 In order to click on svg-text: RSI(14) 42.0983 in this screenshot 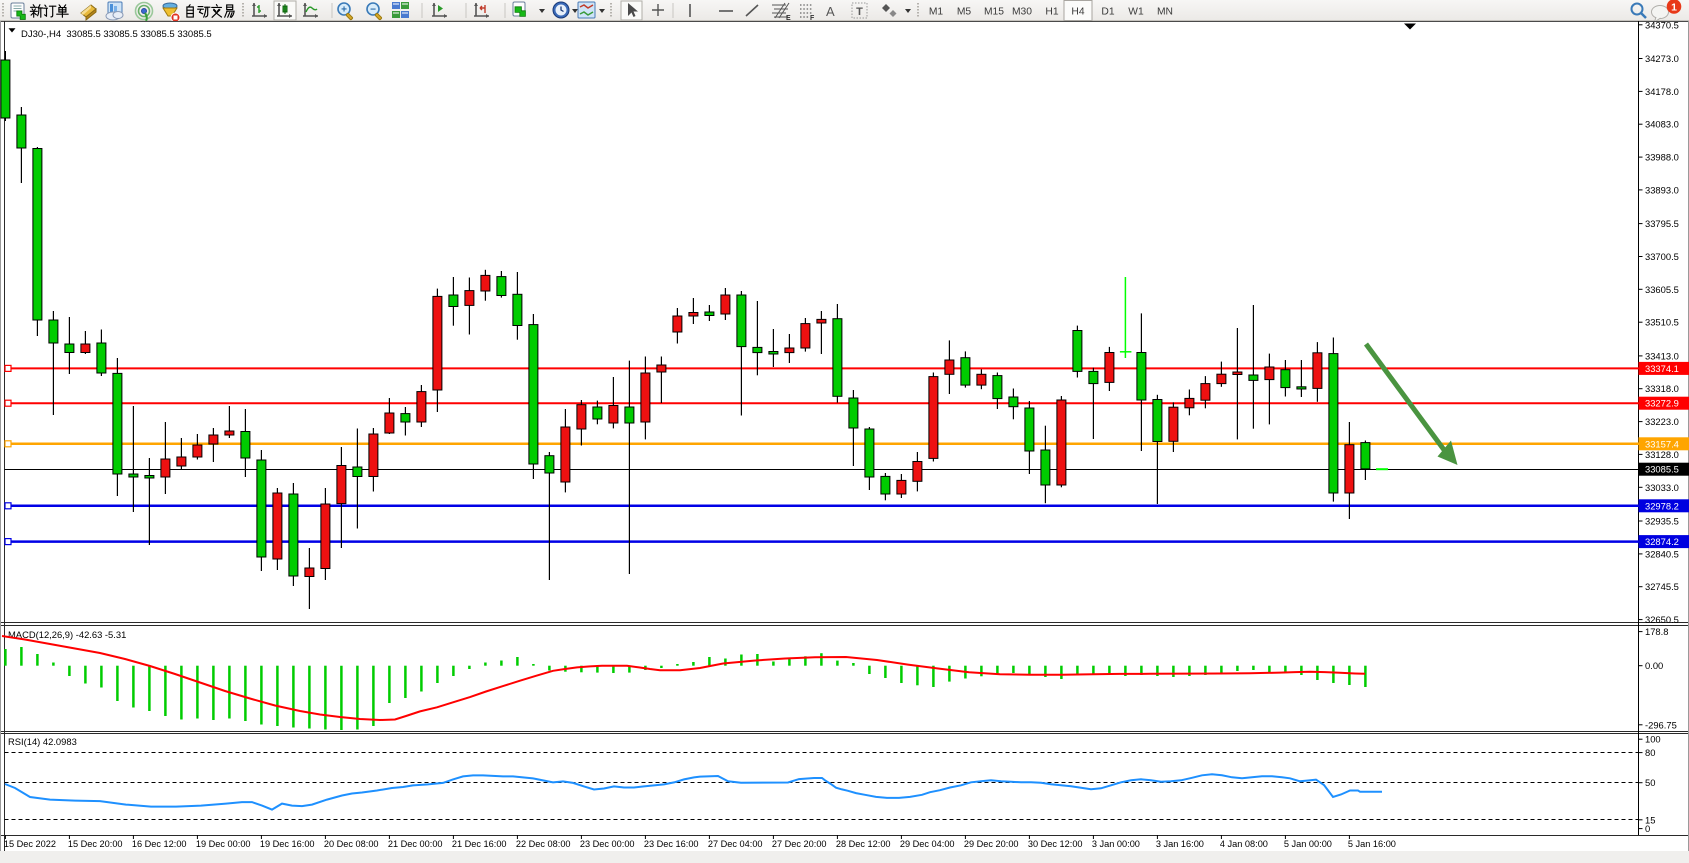, I will do `click(42, 741)`.